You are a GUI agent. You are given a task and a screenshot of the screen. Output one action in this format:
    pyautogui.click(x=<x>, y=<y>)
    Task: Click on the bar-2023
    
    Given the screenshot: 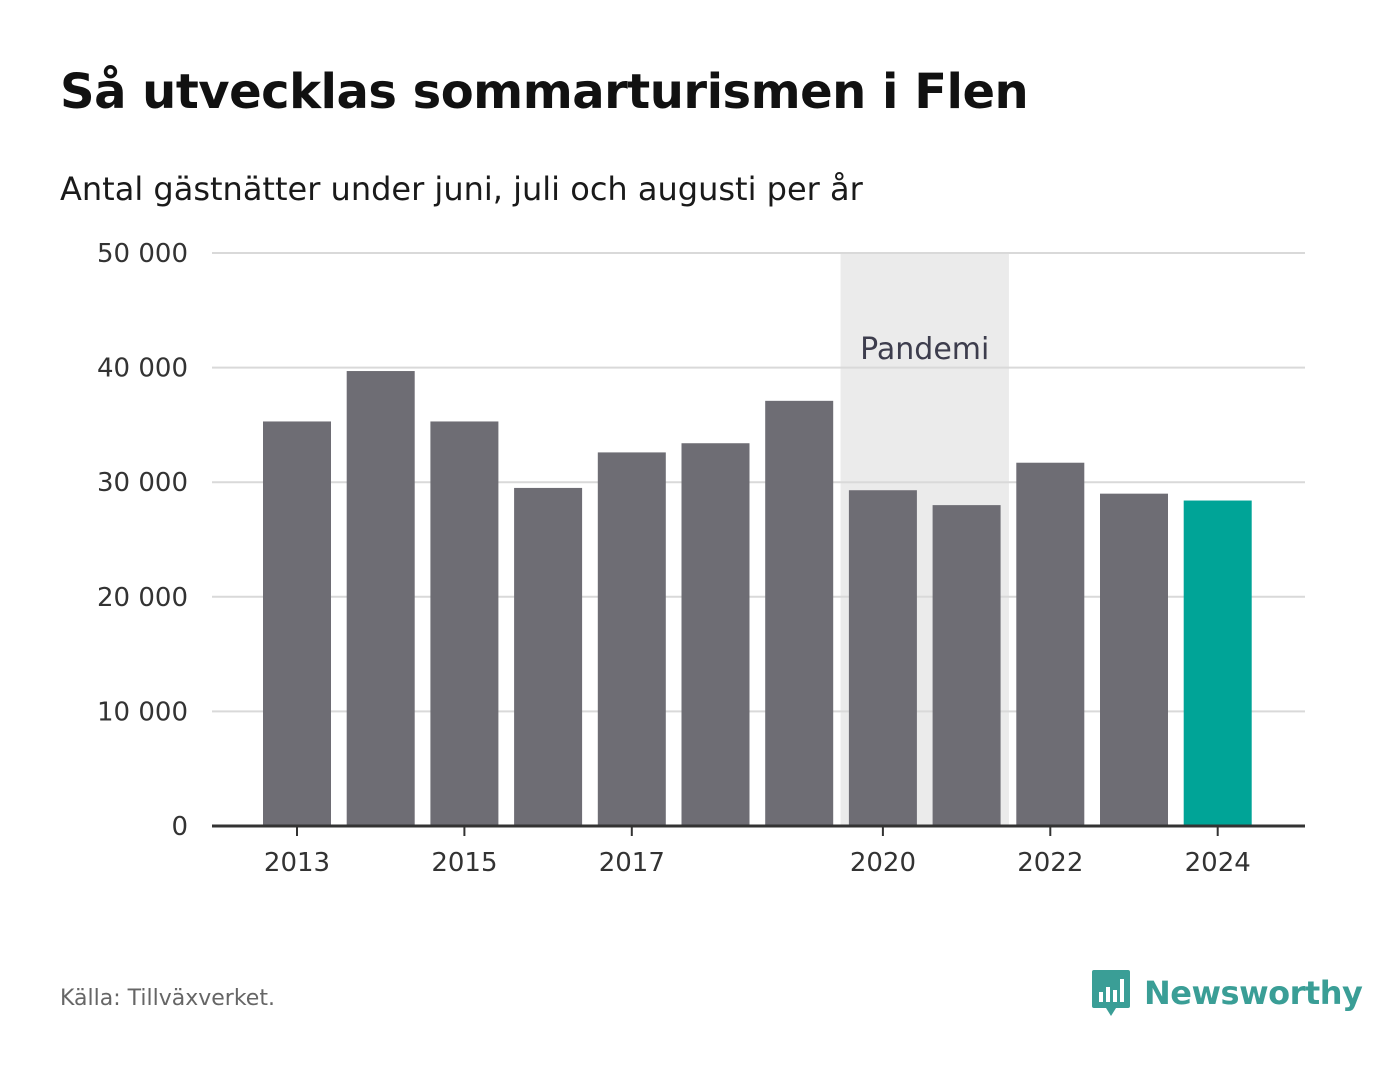 What is the action you would take?
    pyautogui.click(x=1134, y=659)
    